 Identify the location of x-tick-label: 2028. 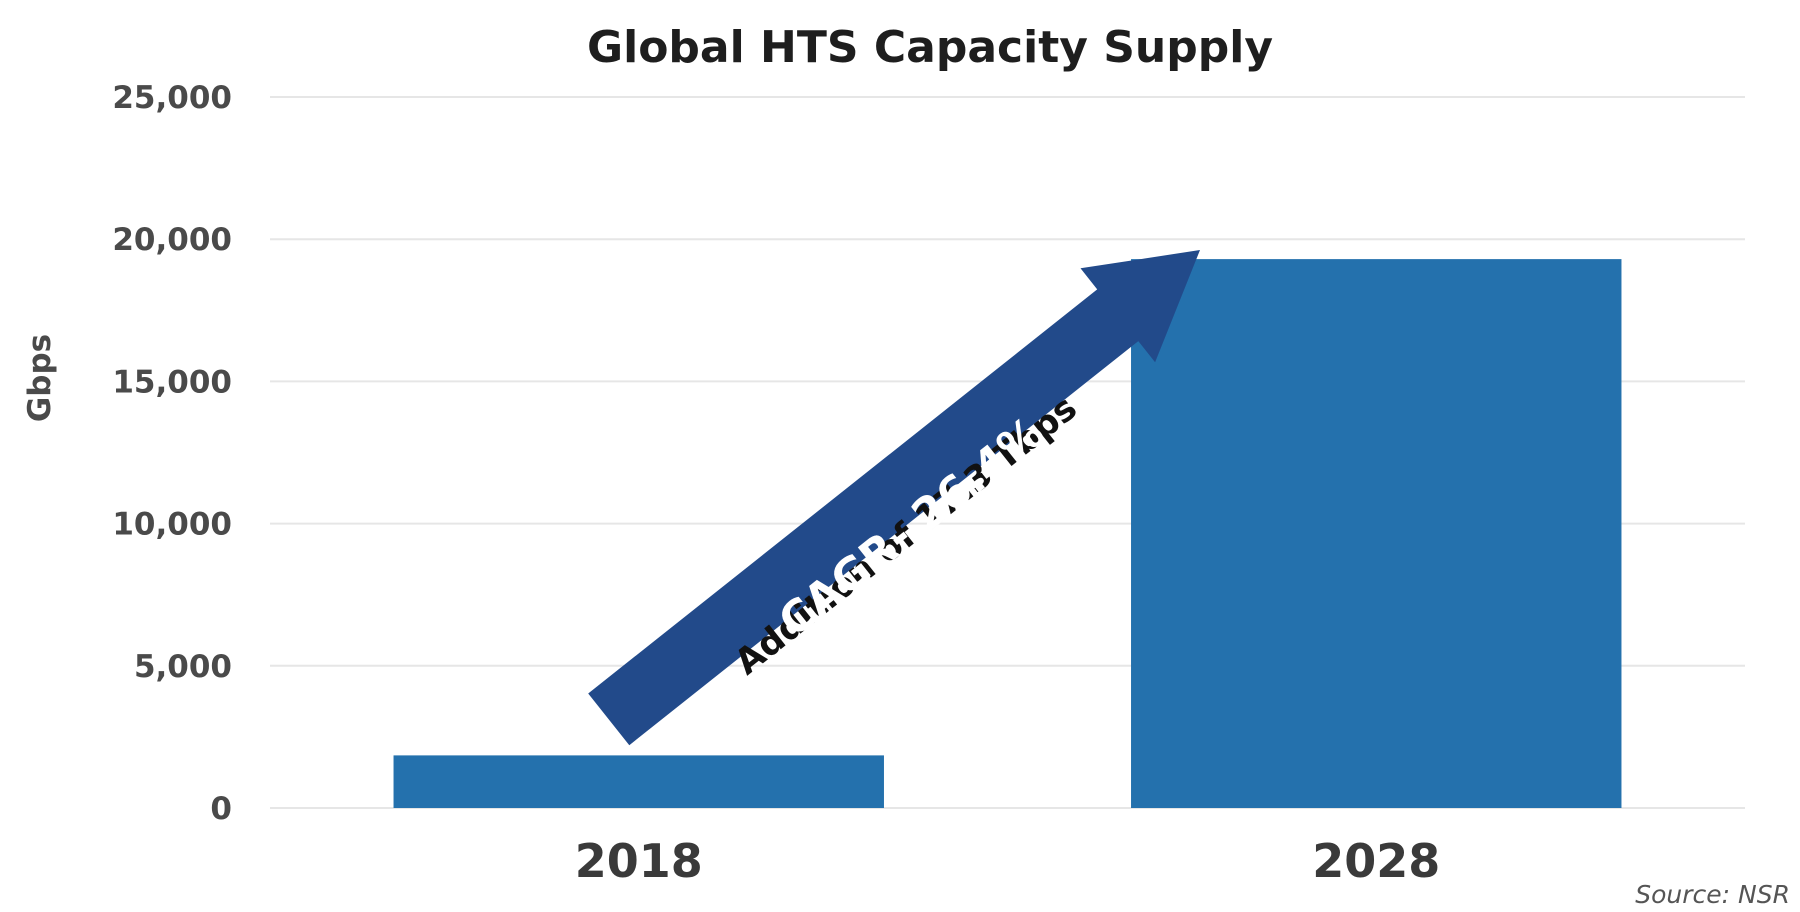
(1376, 861).